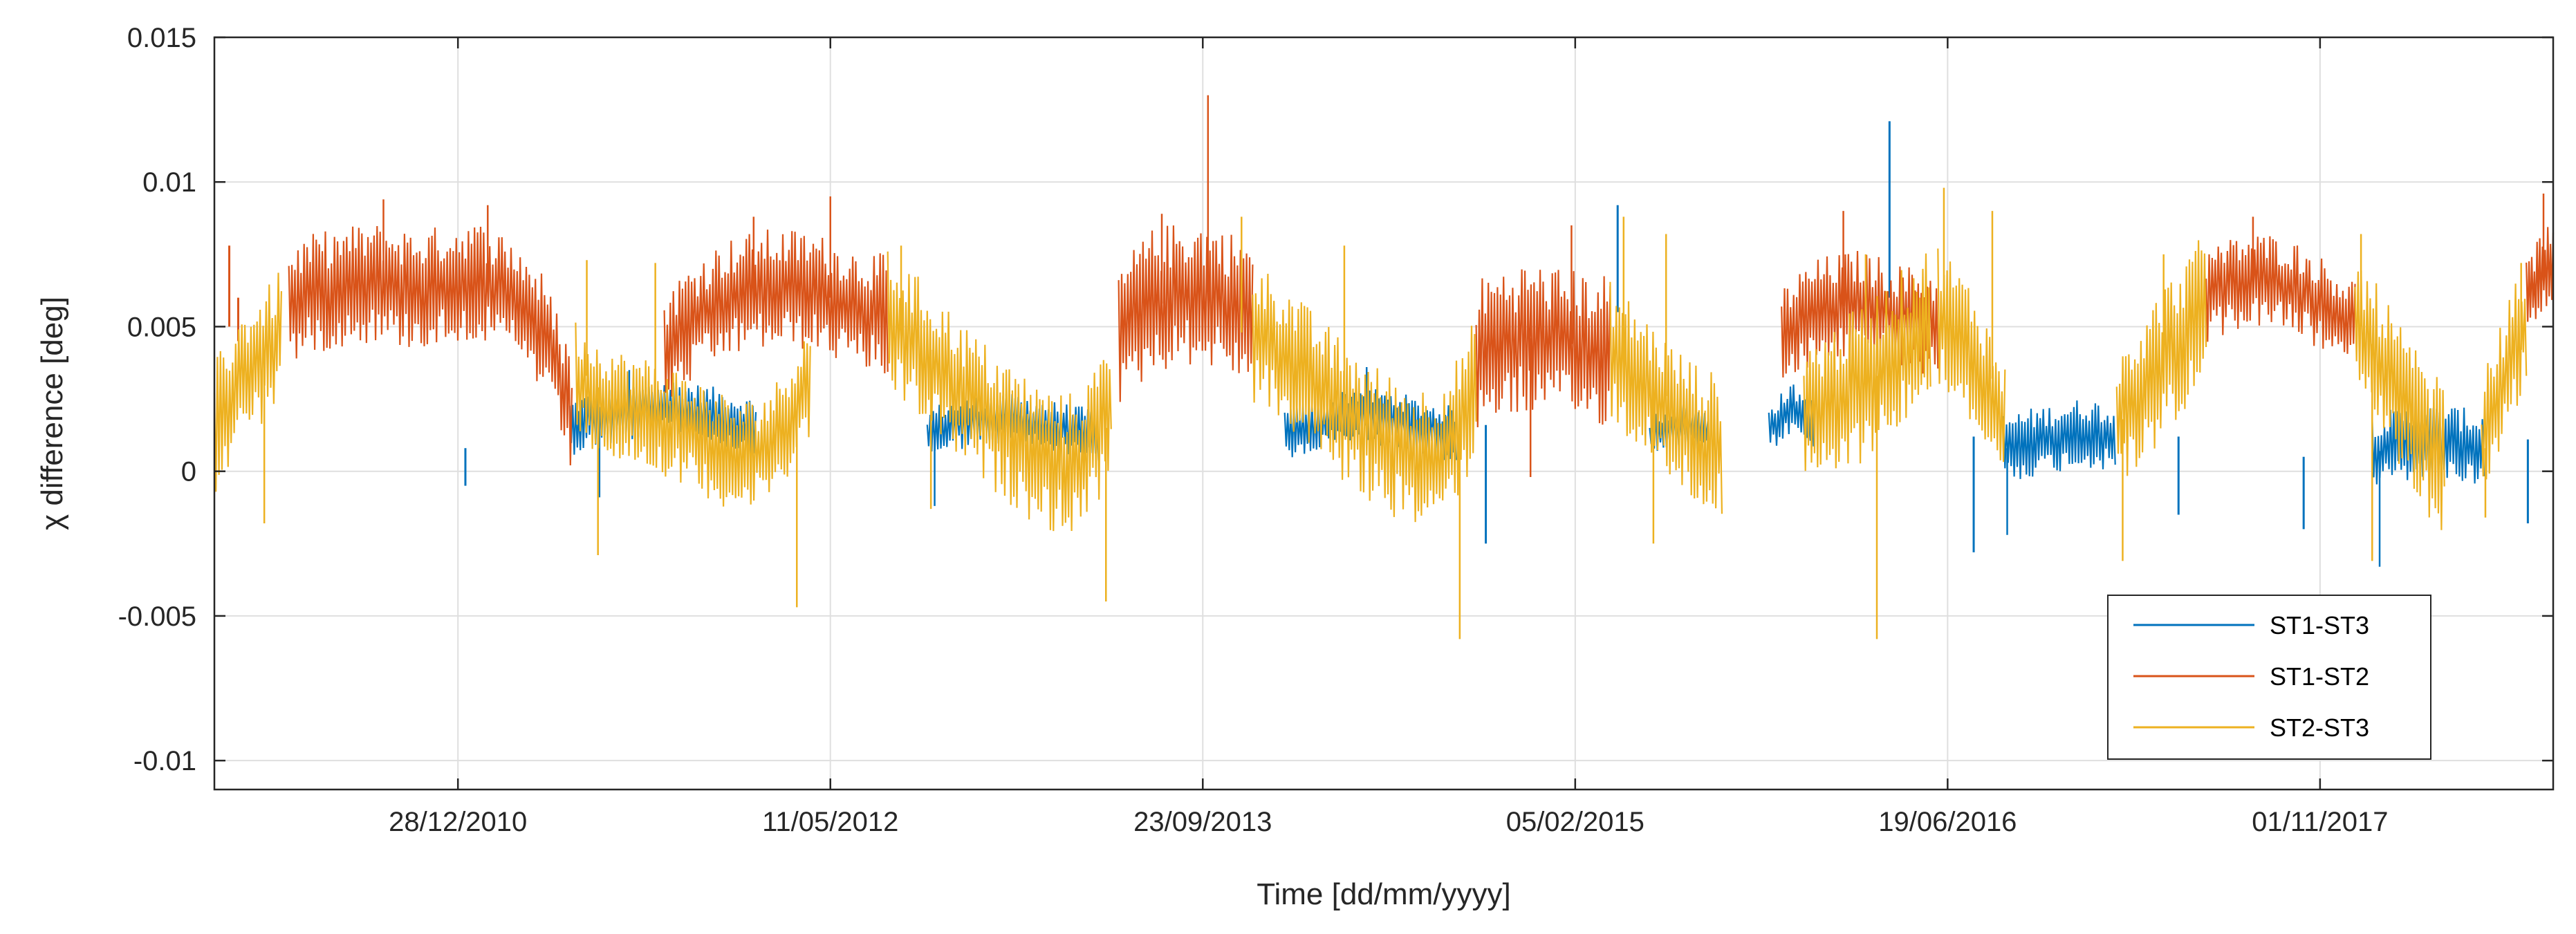 Image resolution: width=2576 pixels, height=934 pixels. Describe the element at coordinates (830, 822) in the screenshot. I see `x-tick-label: 11/05/2012` at that location.